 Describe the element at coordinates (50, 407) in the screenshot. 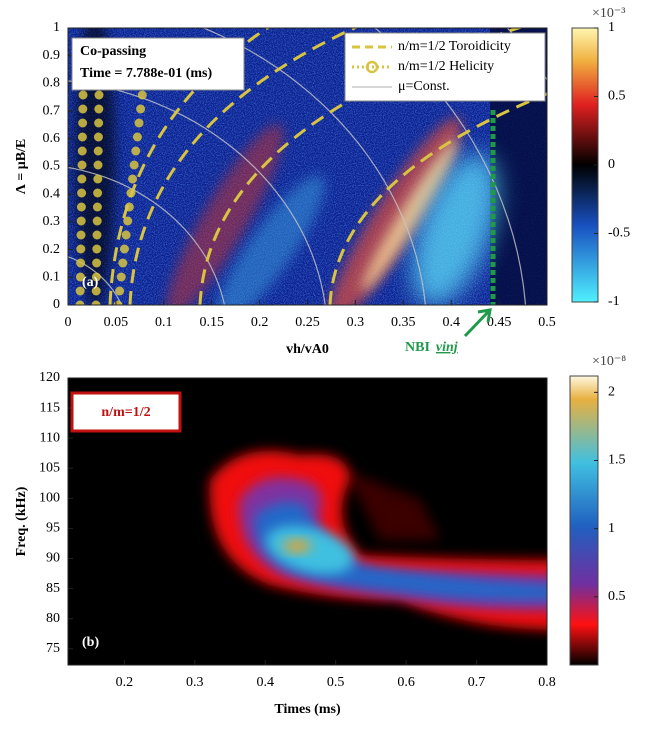

I see `y-tick-label: 115` at that location.